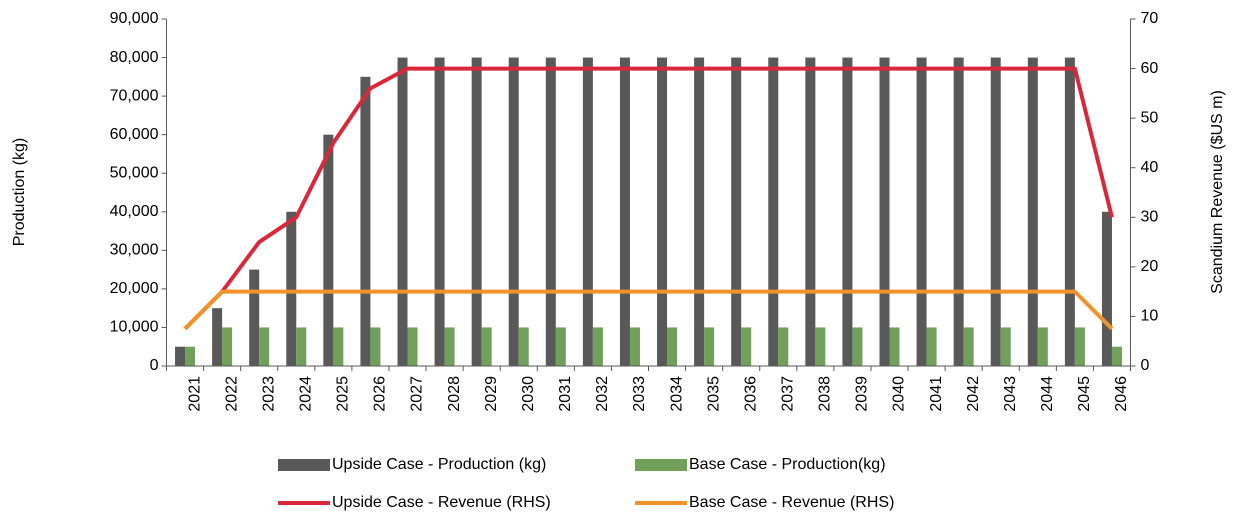 Image resolution: width=1235 pixels, height=517 pixels. What do you see at coordinates (1047, 394) in the screenshot?
I see `x-tick-label: 2044` at bounding box center [1047, 394].